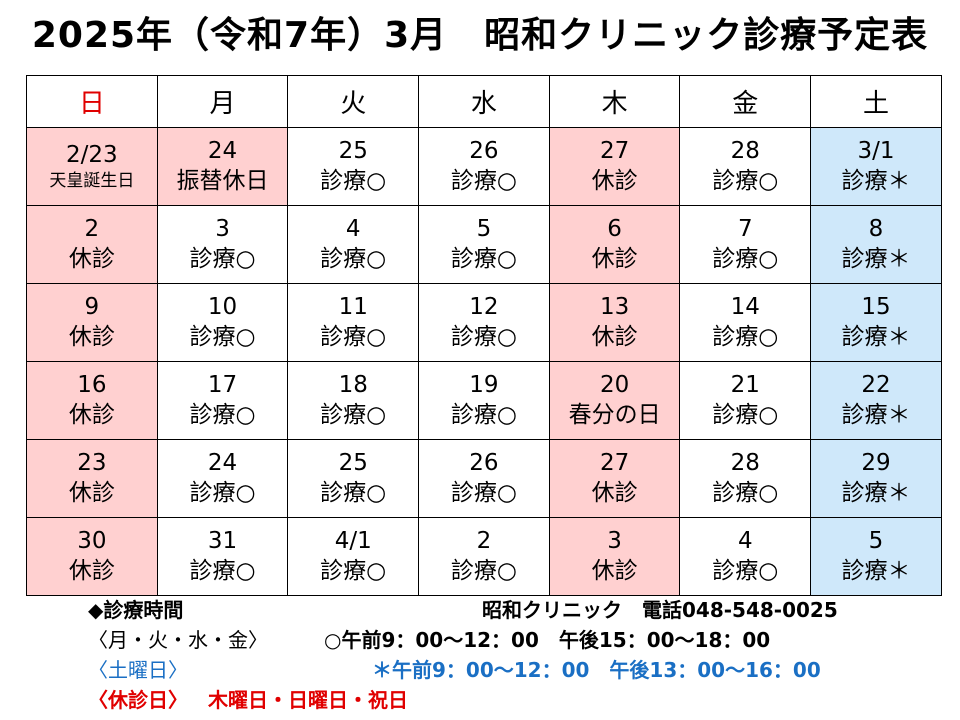 The image size is (960, 720). What do you see at coordinates (614, 414) in the screenshot?
I see `day-status: 春分の日` at bounding box center [614, 414].